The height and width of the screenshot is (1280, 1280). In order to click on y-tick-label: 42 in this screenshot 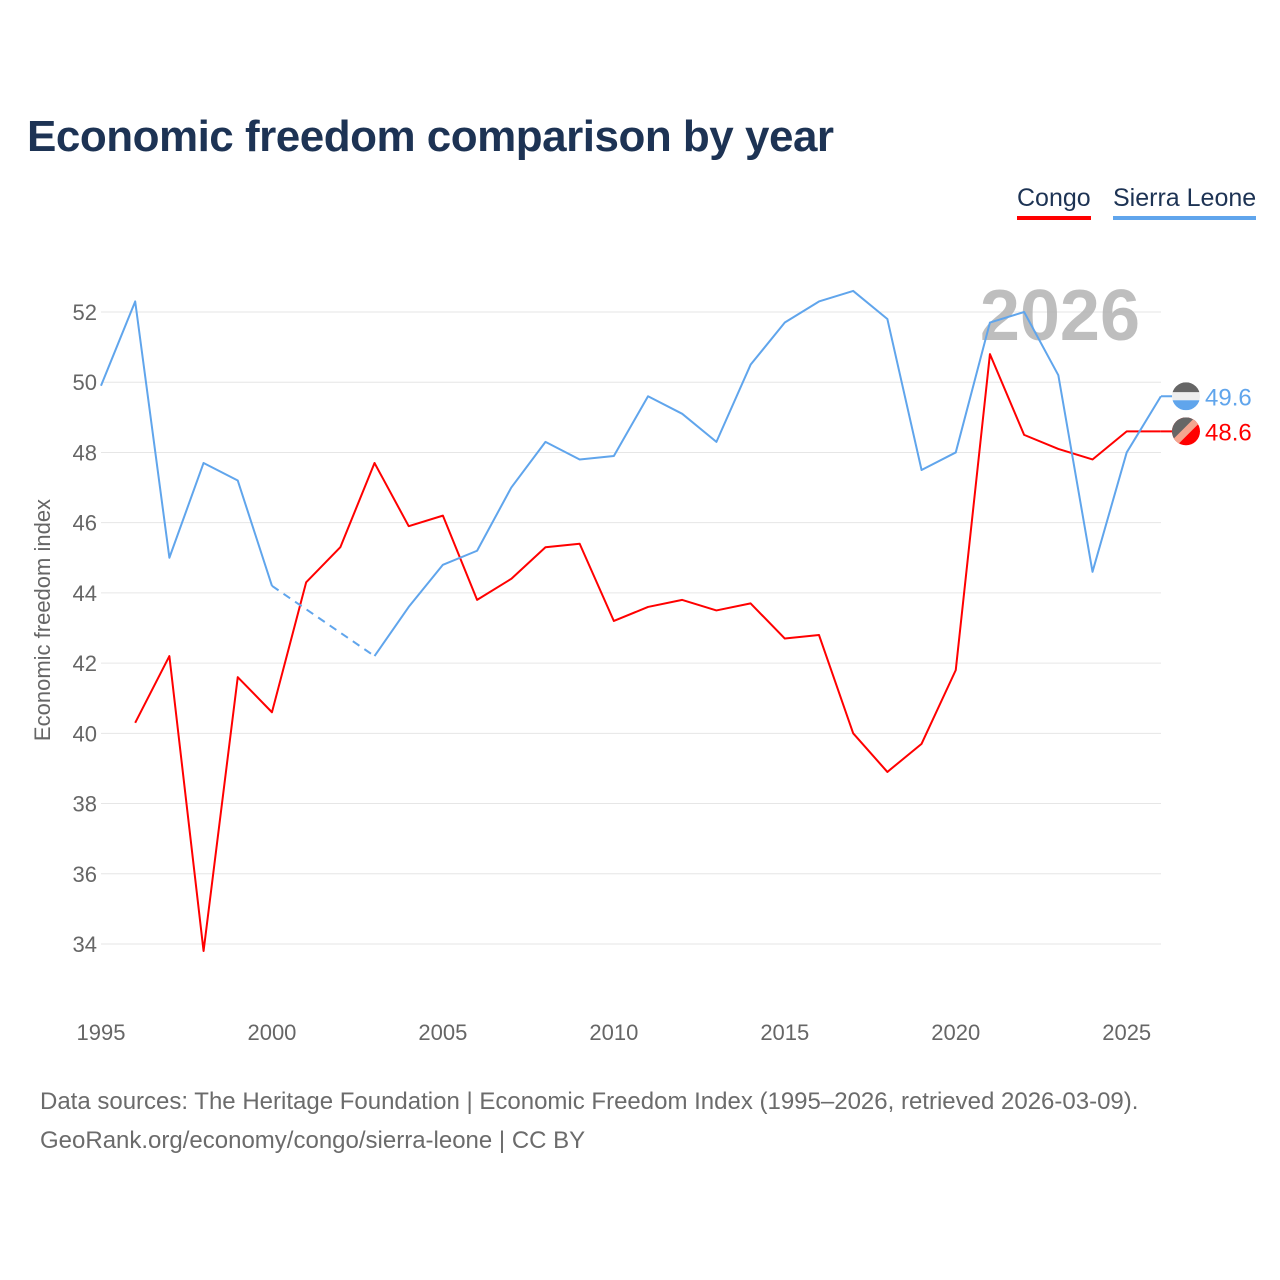, I will do `click(85, 663)`.